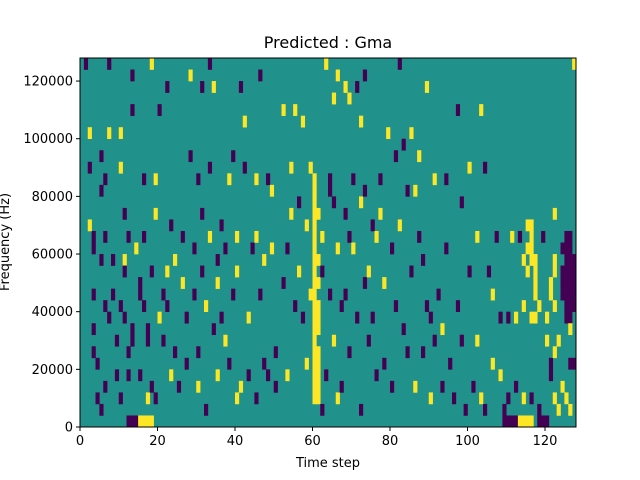  I want to click on x-tick-label: 120, so click(545, 441).